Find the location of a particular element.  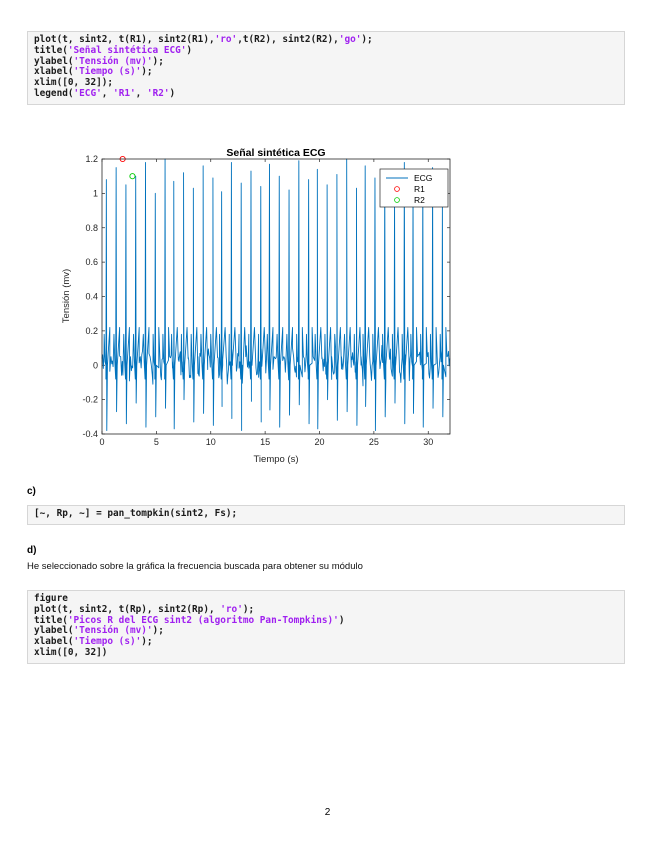

code-line: title('Señal sintética ECG') is located at coordinates (326, 50).